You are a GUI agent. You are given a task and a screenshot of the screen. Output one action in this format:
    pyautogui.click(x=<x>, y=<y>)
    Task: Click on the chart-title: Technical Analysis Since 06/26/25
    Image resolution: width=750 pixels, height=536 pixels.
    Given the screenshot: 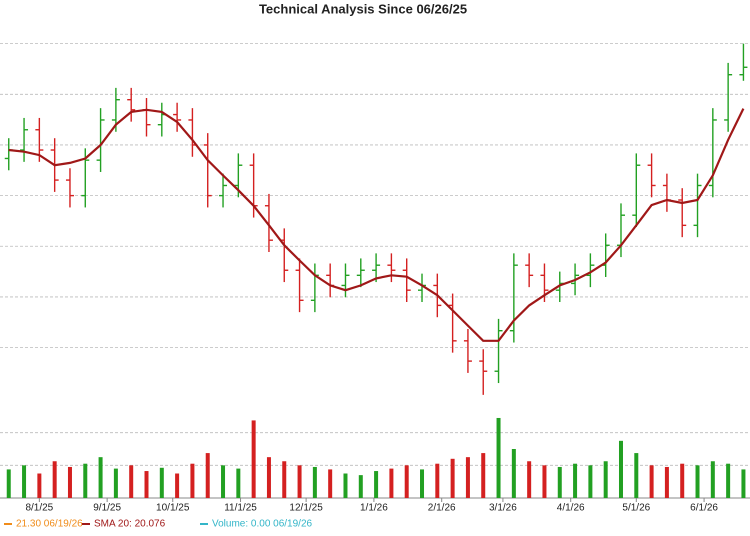 What is the action you would take?
    pyautogui.click(x=363, y=8)
    